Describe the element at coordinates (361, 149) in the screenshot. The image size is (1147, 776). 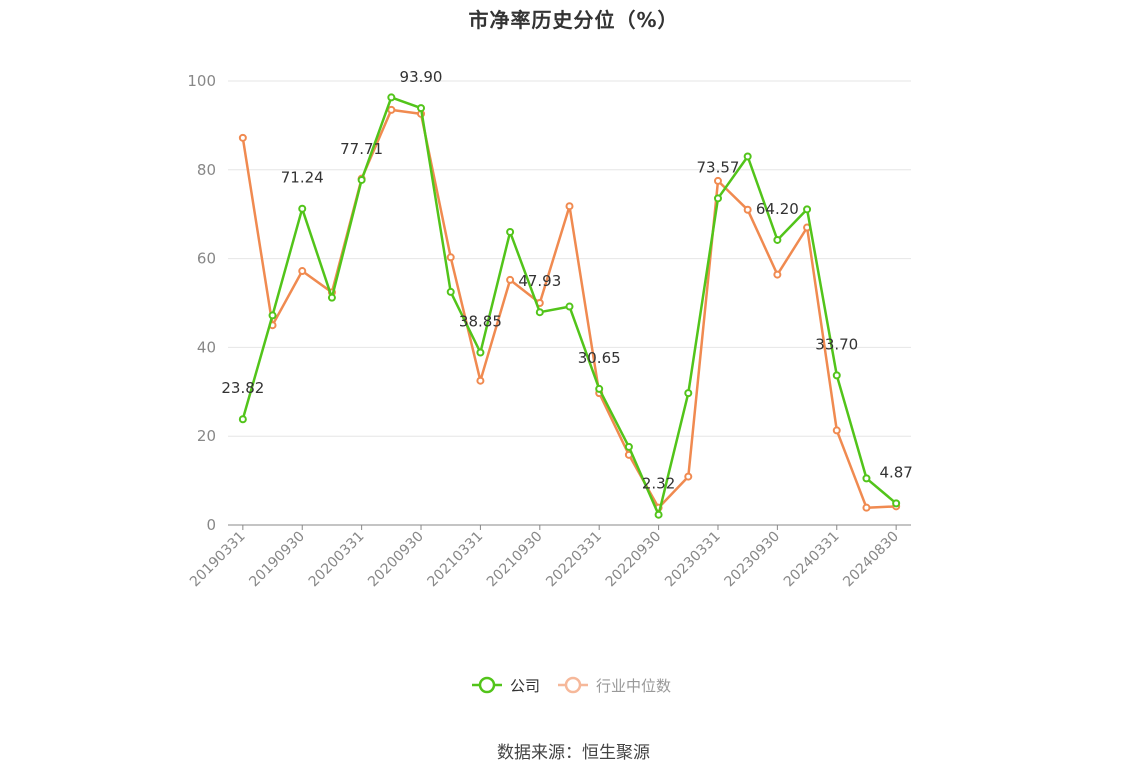
I see `data-label: 77.71` at that location.